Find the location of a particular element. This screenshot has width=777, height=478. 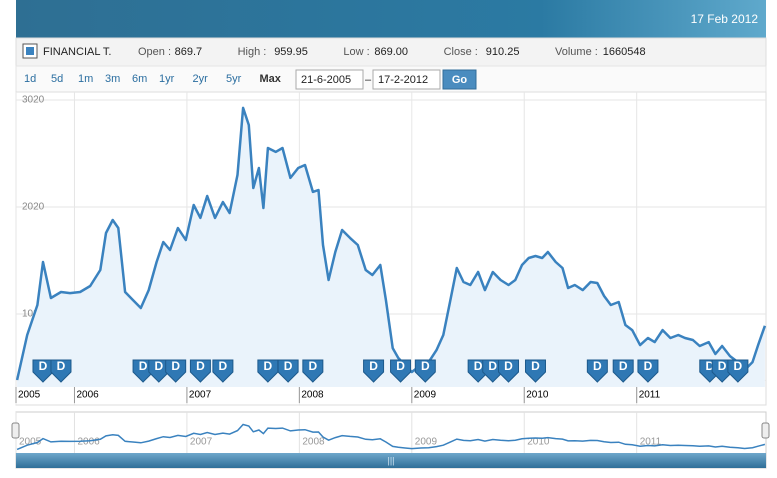

scrollbar is located at coordinates (391, 460).